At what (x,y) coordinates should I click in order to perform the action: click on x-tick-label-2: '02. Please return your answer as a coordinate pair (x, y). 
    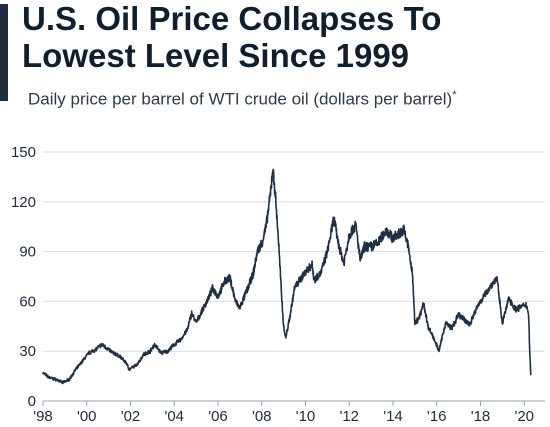
    Looking at the image, I should click on (131, 416).